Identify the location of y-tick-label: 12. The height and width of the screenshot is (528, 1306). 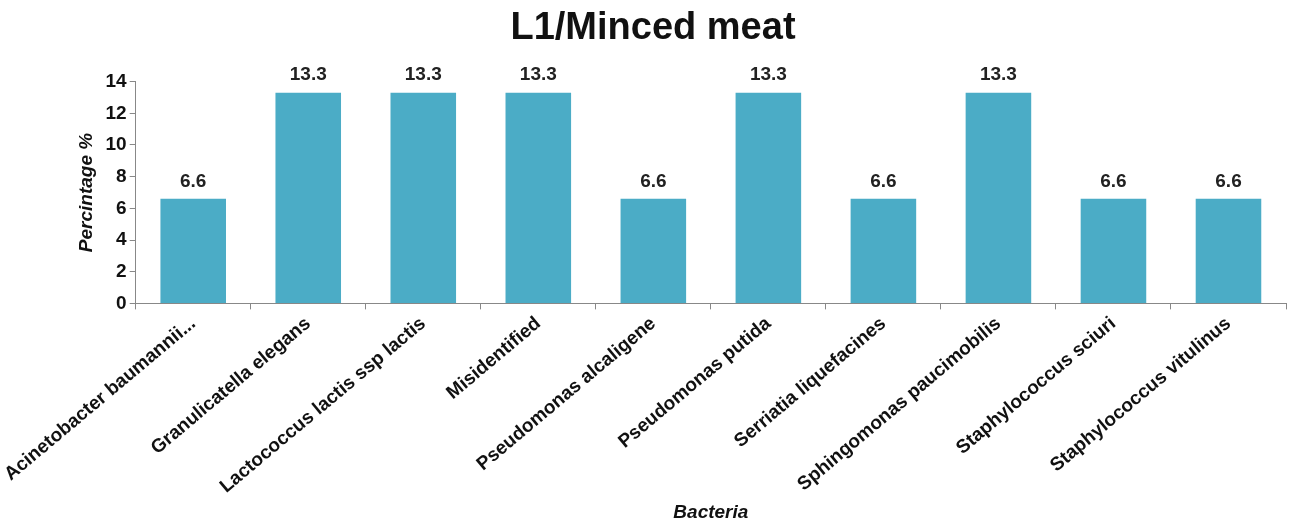
(116, 112).